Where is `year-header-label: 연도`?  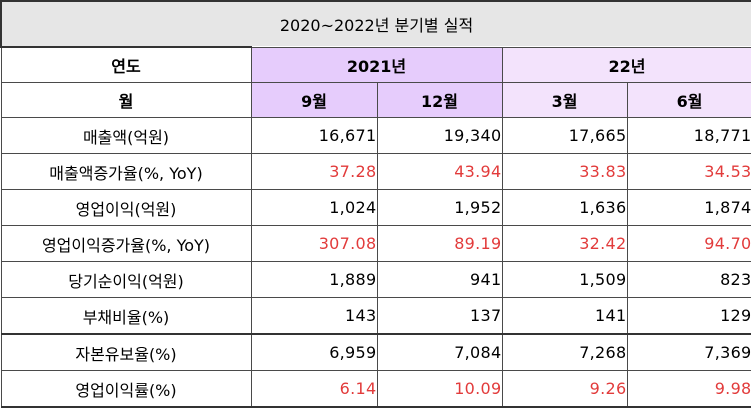 year-header-label: 연도 is located at coordinates (126, 64).